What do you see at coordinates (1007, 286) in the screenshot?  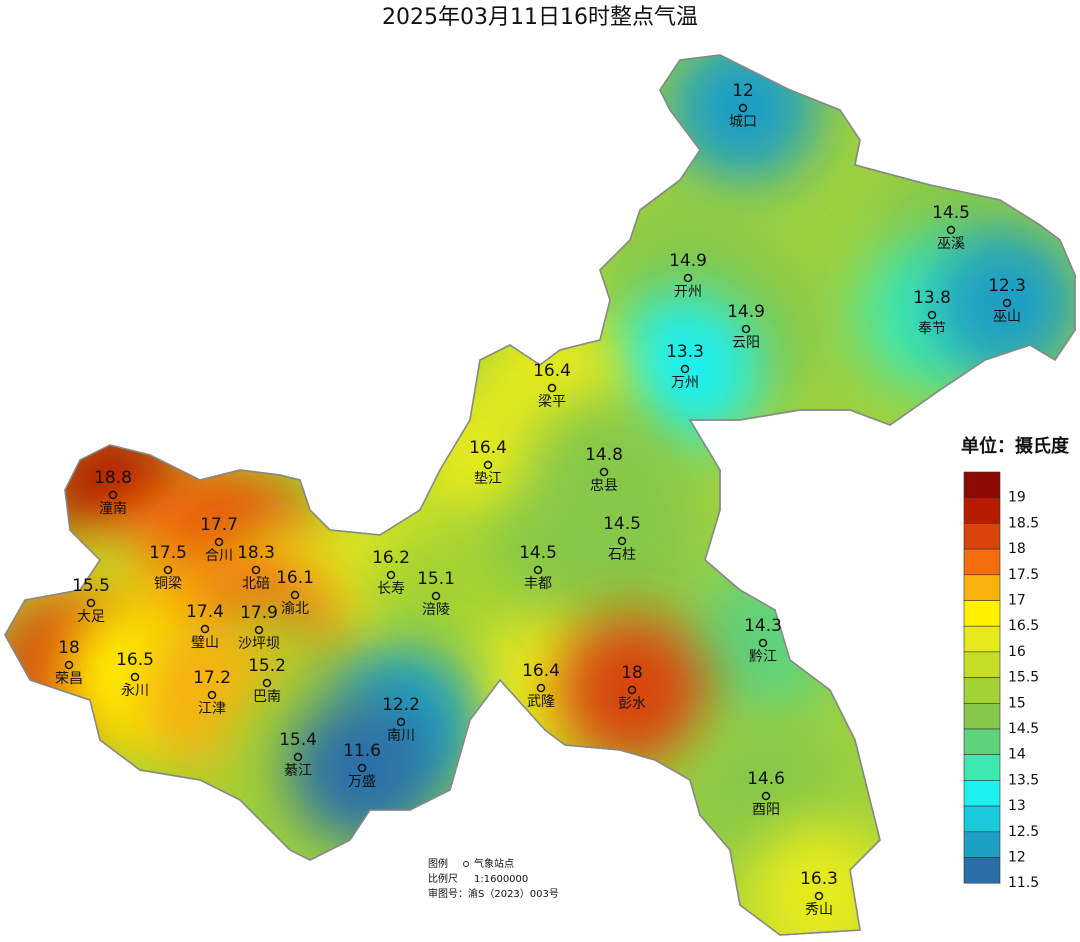 I see `station-value: 12.3` at bounding box center [1007, 286].